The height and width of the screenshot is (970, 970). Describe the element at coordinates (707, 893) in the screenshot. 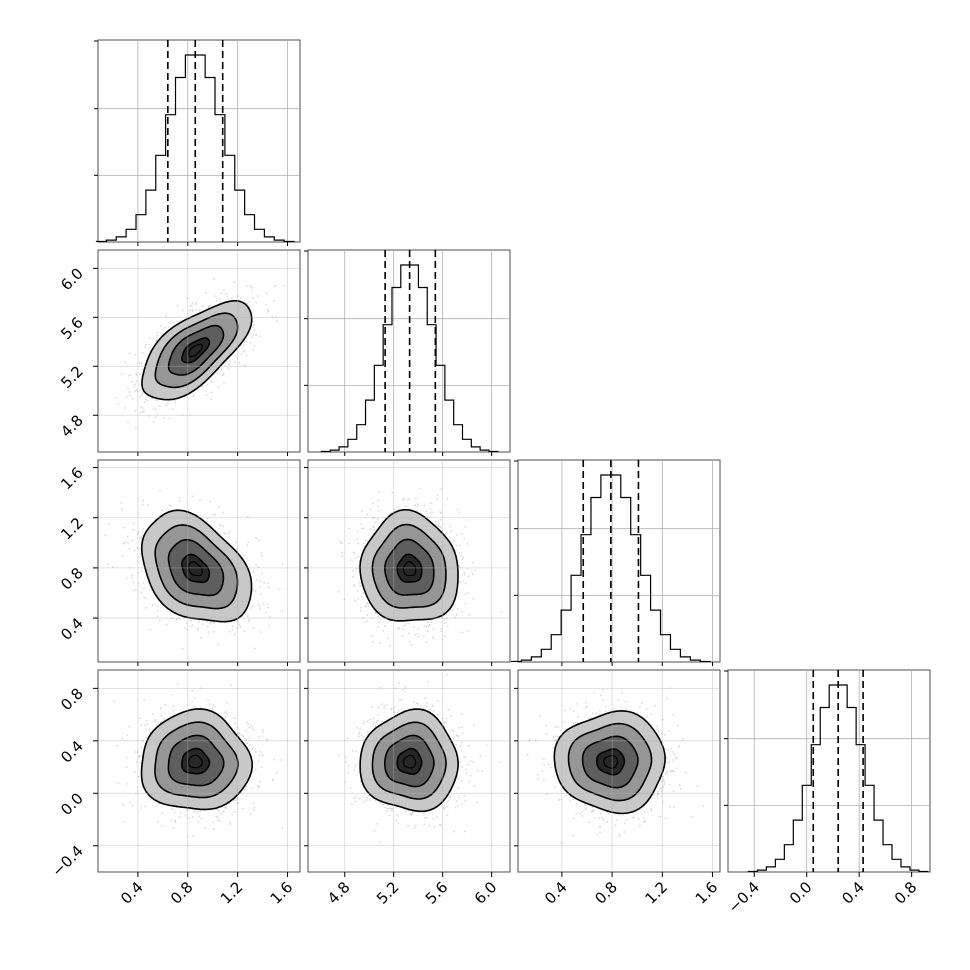

I see `x-tick-label-2-3: 1.6` at that location.